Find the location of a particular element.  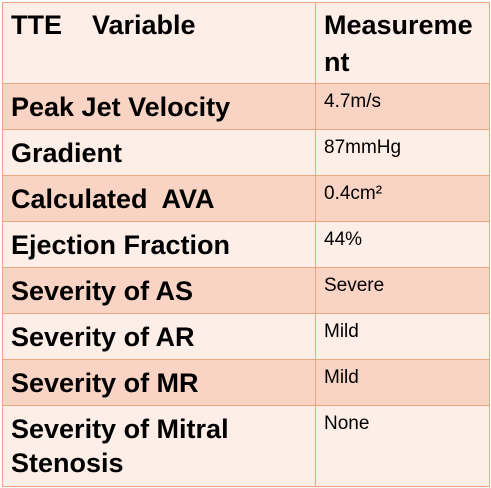

variable-cell: Severity of AR is located at coordinates (159, 336).